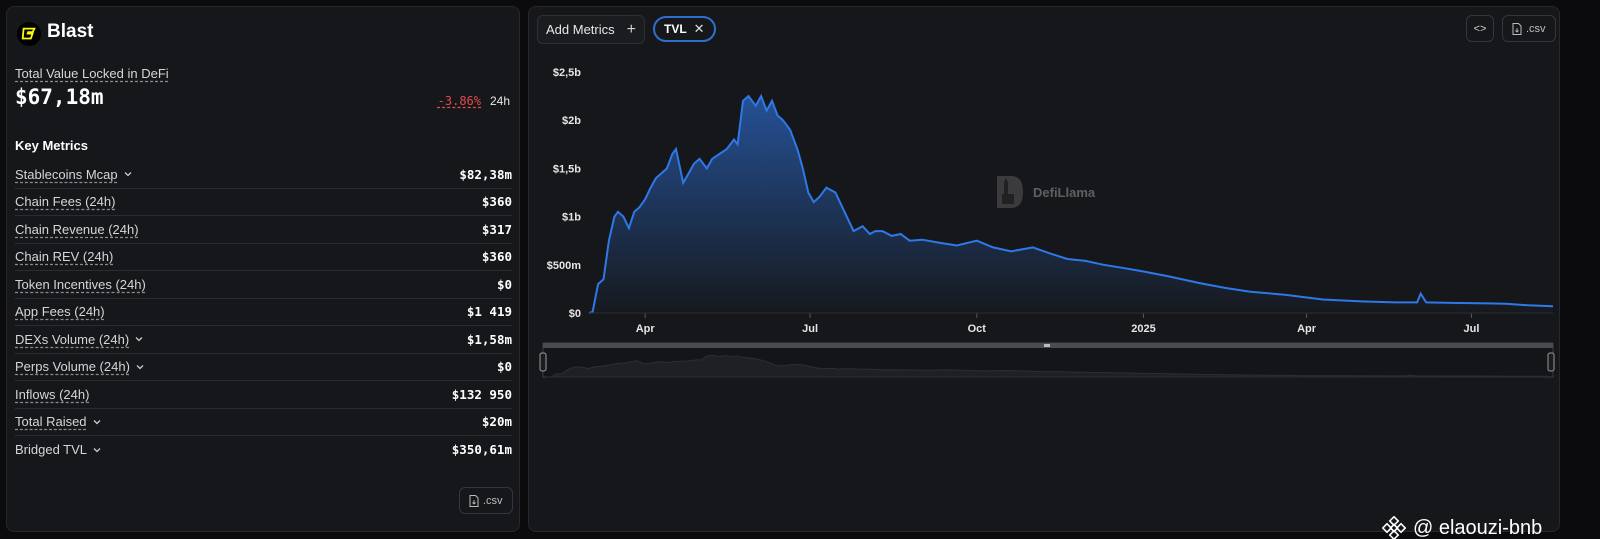 This screenshot has height=539, width=1600. Describe the element at coordinates (29, 34) in the screenshot. I see `blast-logo-icon` at that location.